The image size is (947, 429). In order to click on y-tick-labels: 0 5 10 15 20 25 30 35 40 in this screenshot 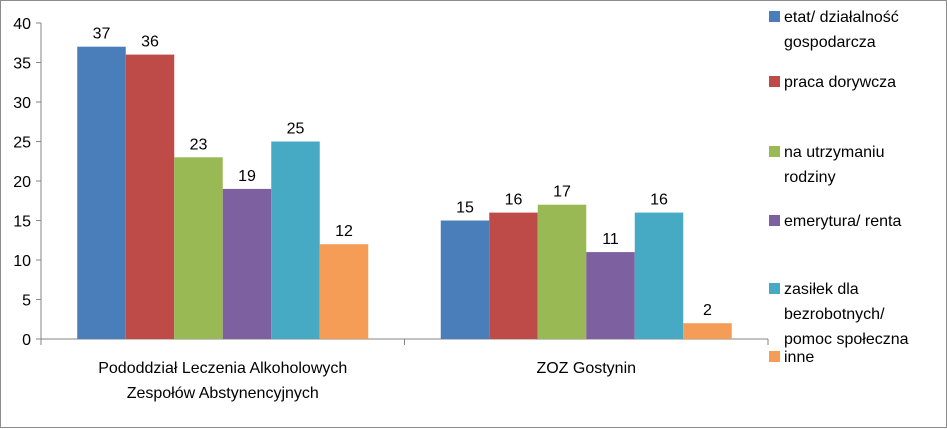, I will do `click(22, 182)`.